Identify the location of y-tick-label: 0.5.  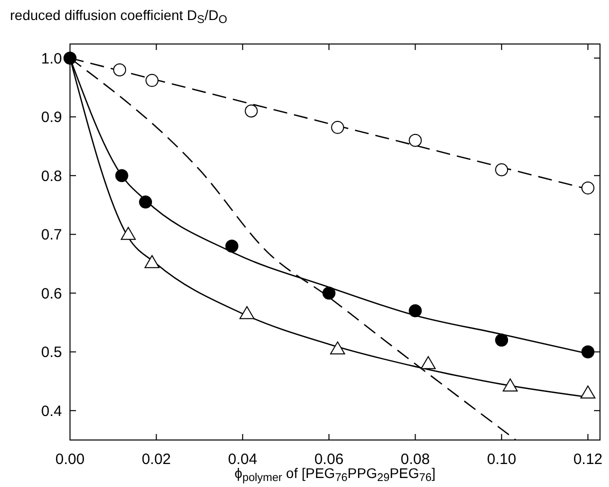
(51, 353).